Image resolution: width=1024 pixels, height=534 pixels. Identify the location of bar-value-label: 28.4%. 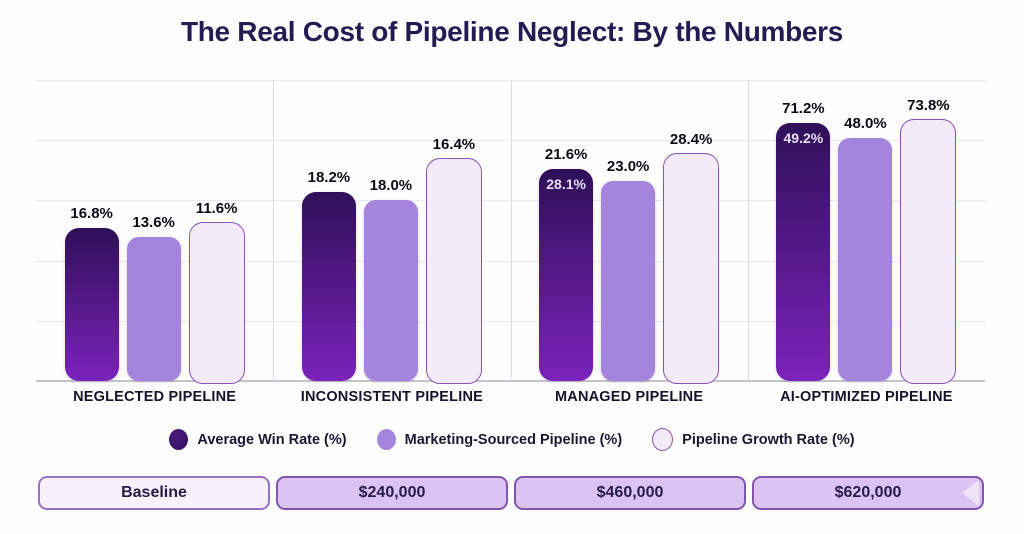
(691, 139).